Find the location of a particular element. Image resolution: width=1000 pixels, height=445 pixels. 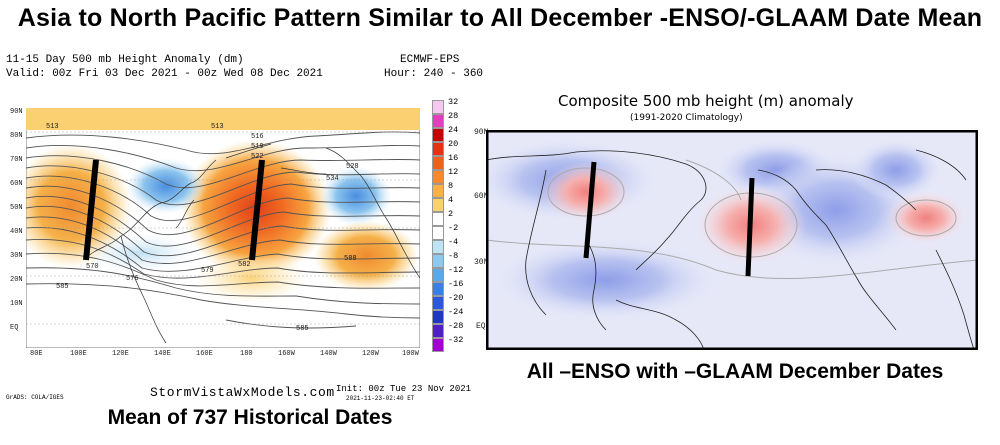

contour-label: 519 is located at coordinates (257, 147).